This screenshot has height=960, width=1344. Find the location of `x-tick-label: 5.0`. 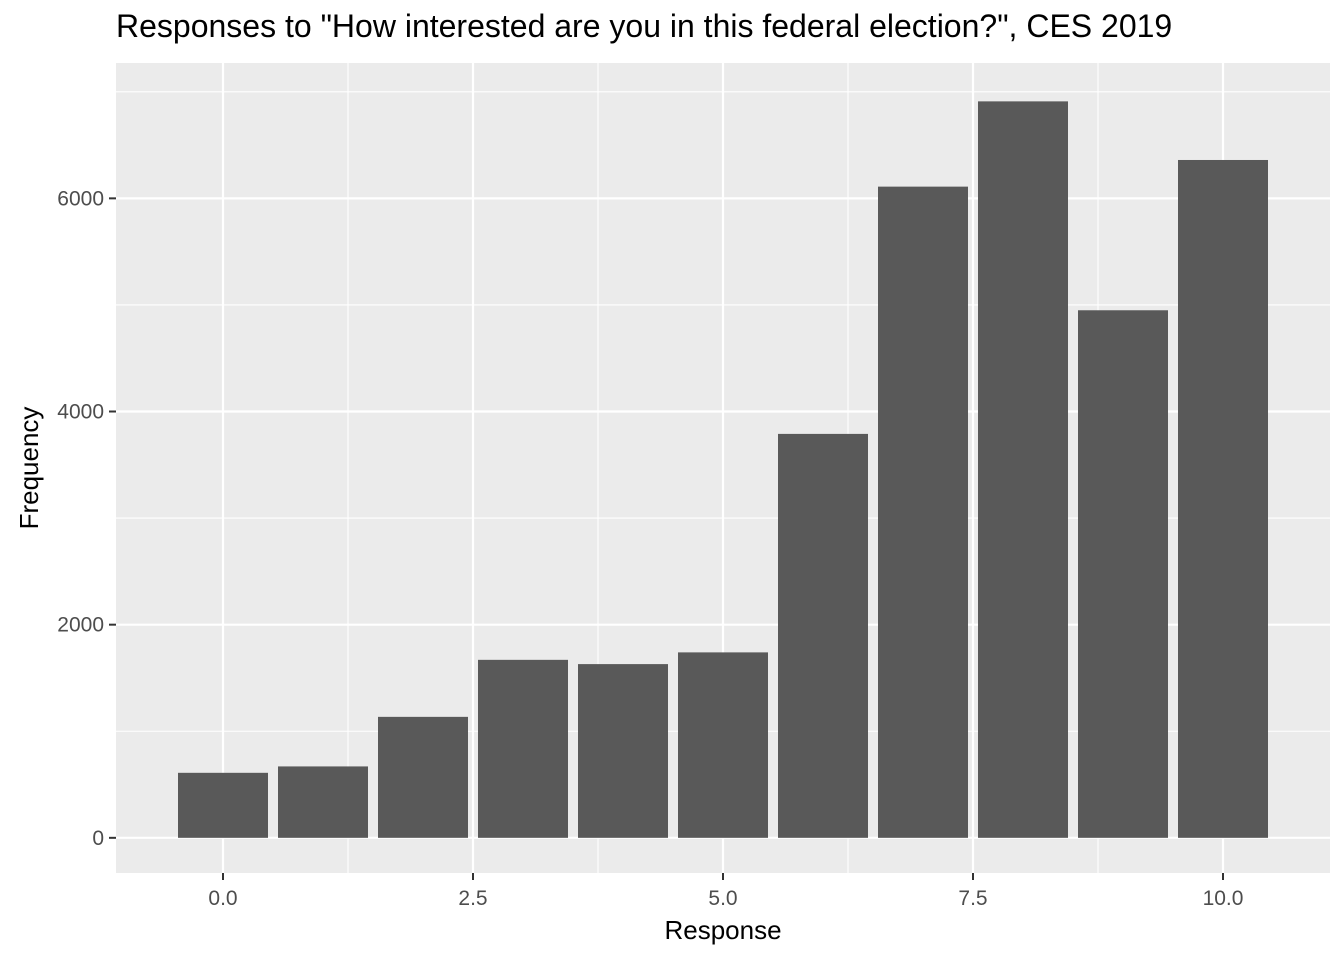

x-tick-label: 5.0 is located at coordinates (722, 898).